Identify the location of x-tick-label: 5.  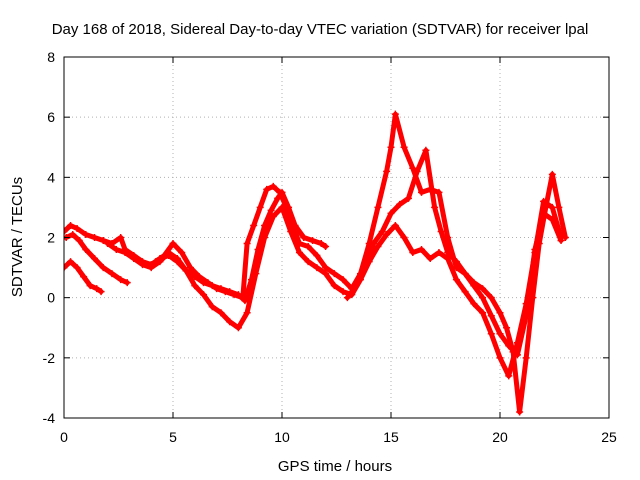
(173, 437).